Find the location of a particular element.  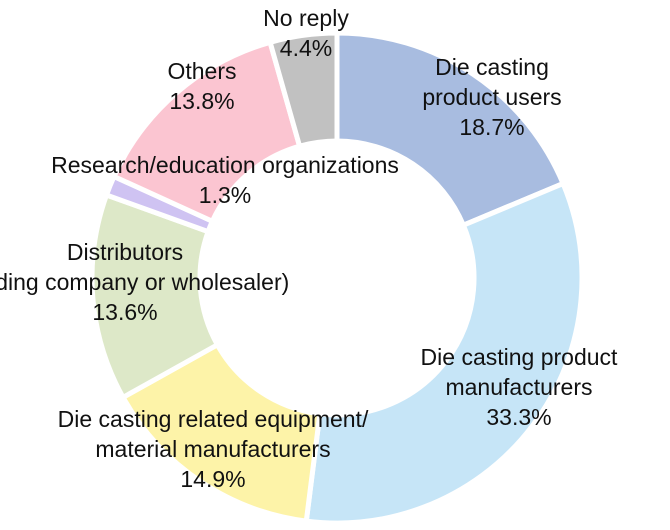

slice-value-2: 14.9% is located at coordinates (212, 479).